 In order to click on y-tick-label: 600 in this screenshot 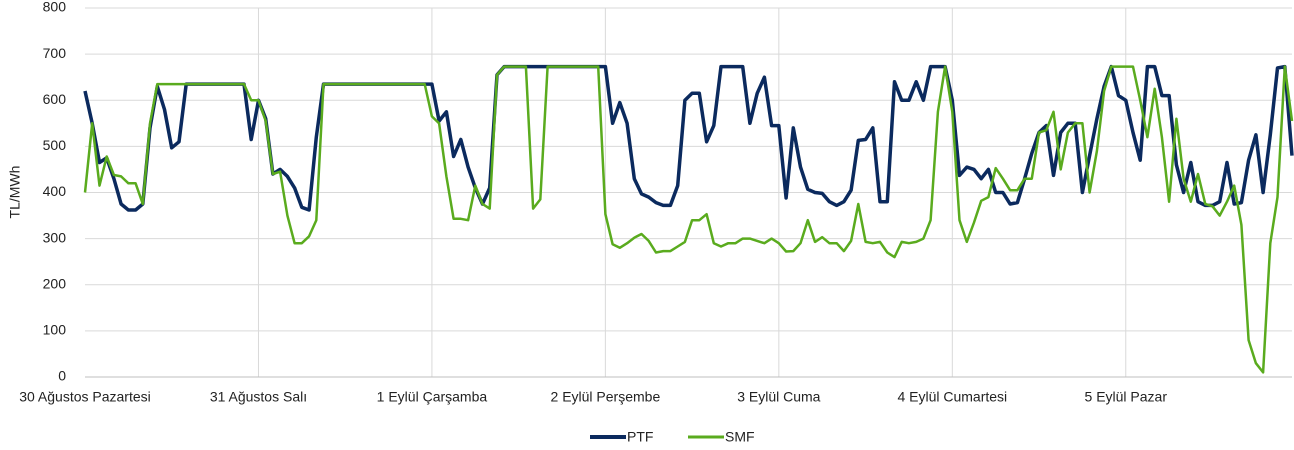, I will do `click(55, 99)`.